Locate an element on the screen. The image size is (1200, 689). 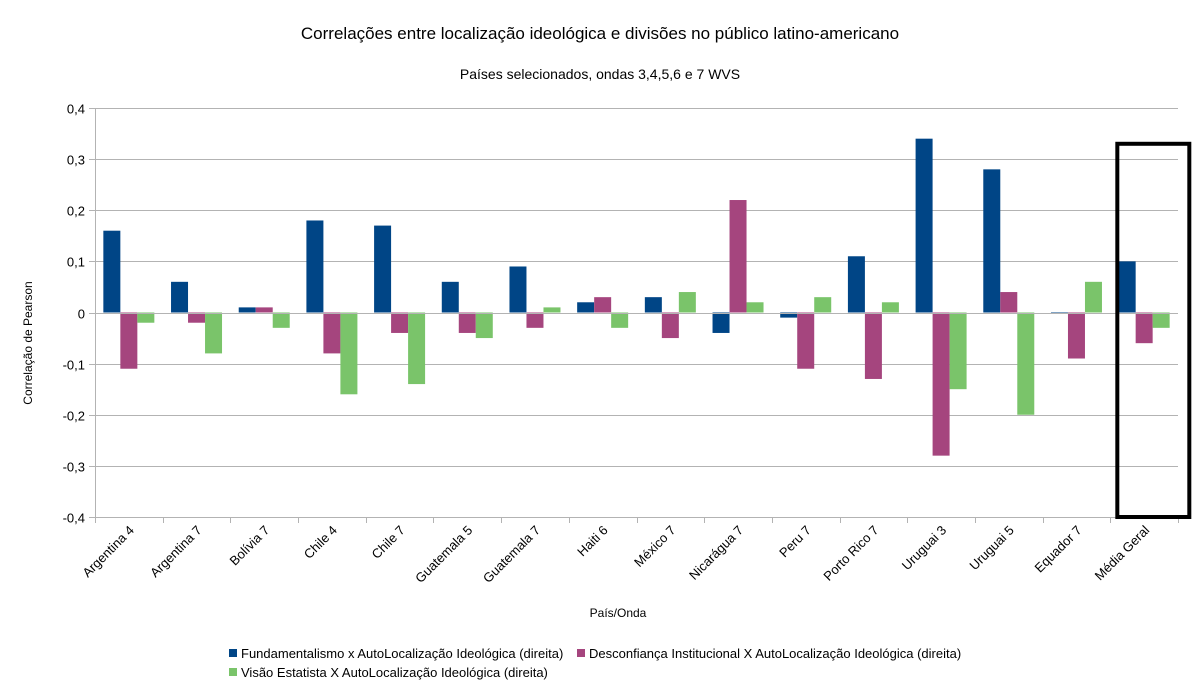
x-tick-label: Guatemala 5 is located at coordinates (443, 554).